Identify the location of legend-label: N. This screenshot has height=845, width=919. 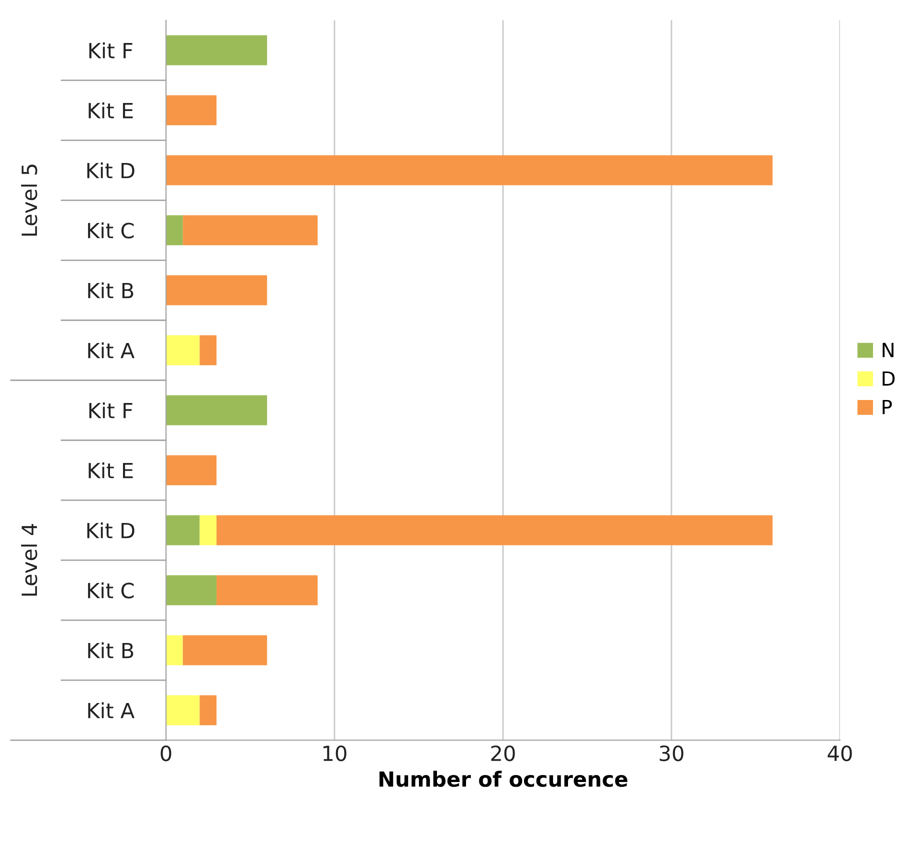
(888, 350).